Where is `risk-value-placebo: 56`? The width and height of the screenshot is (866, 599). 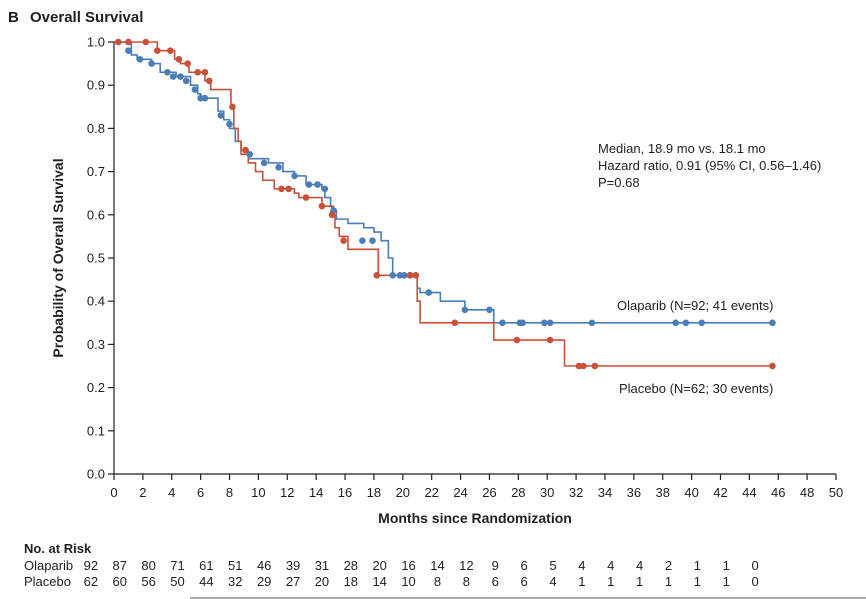 risk-value-placebo: 56 is located at coordinates (148, 581).